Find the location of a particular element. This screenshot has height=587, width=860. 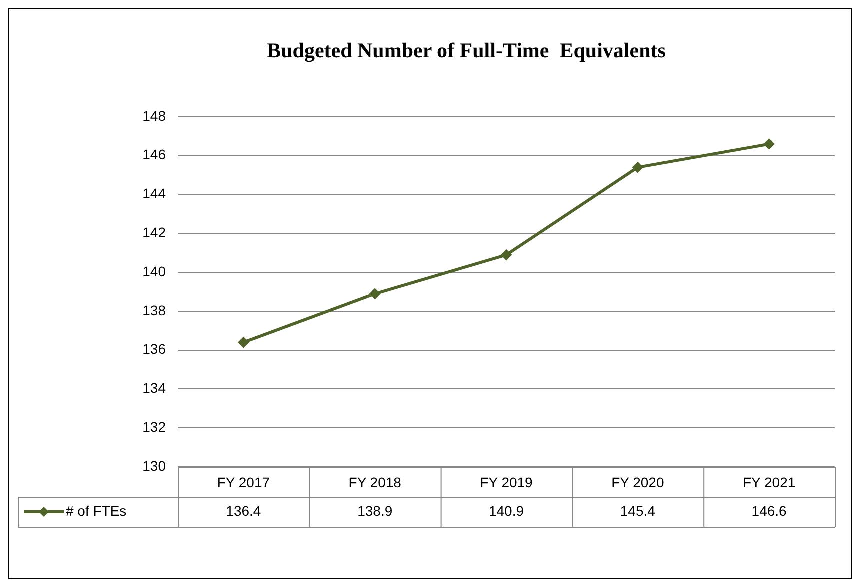

legend-label: # of FTEs is located at coordinates (96, 510).